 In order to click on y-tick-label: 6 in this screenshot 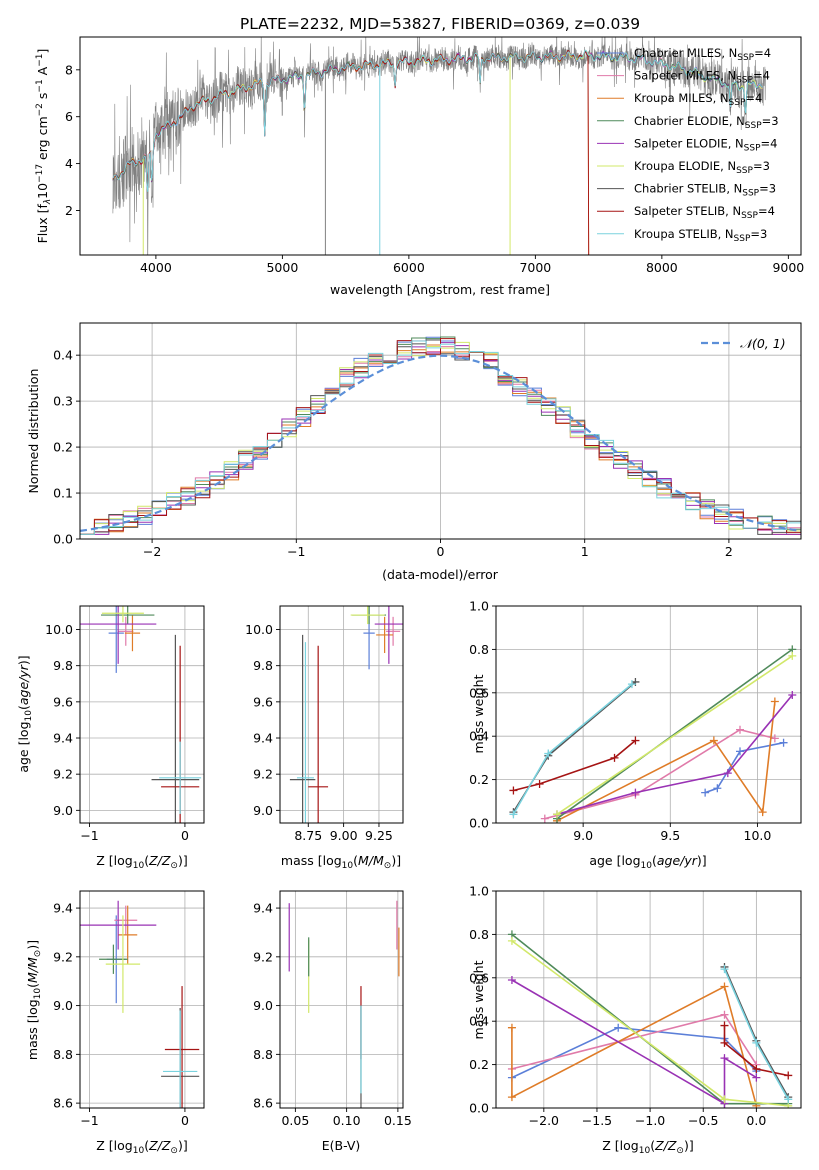, I will do `click(69, 116)`.